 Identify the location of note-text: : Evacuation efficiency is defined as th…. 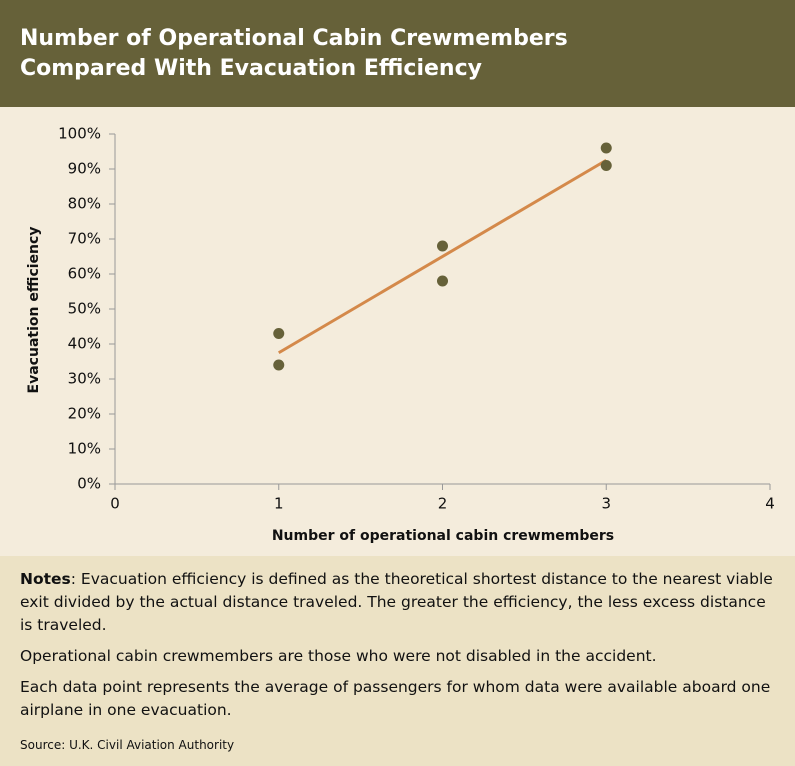
(396, 602).